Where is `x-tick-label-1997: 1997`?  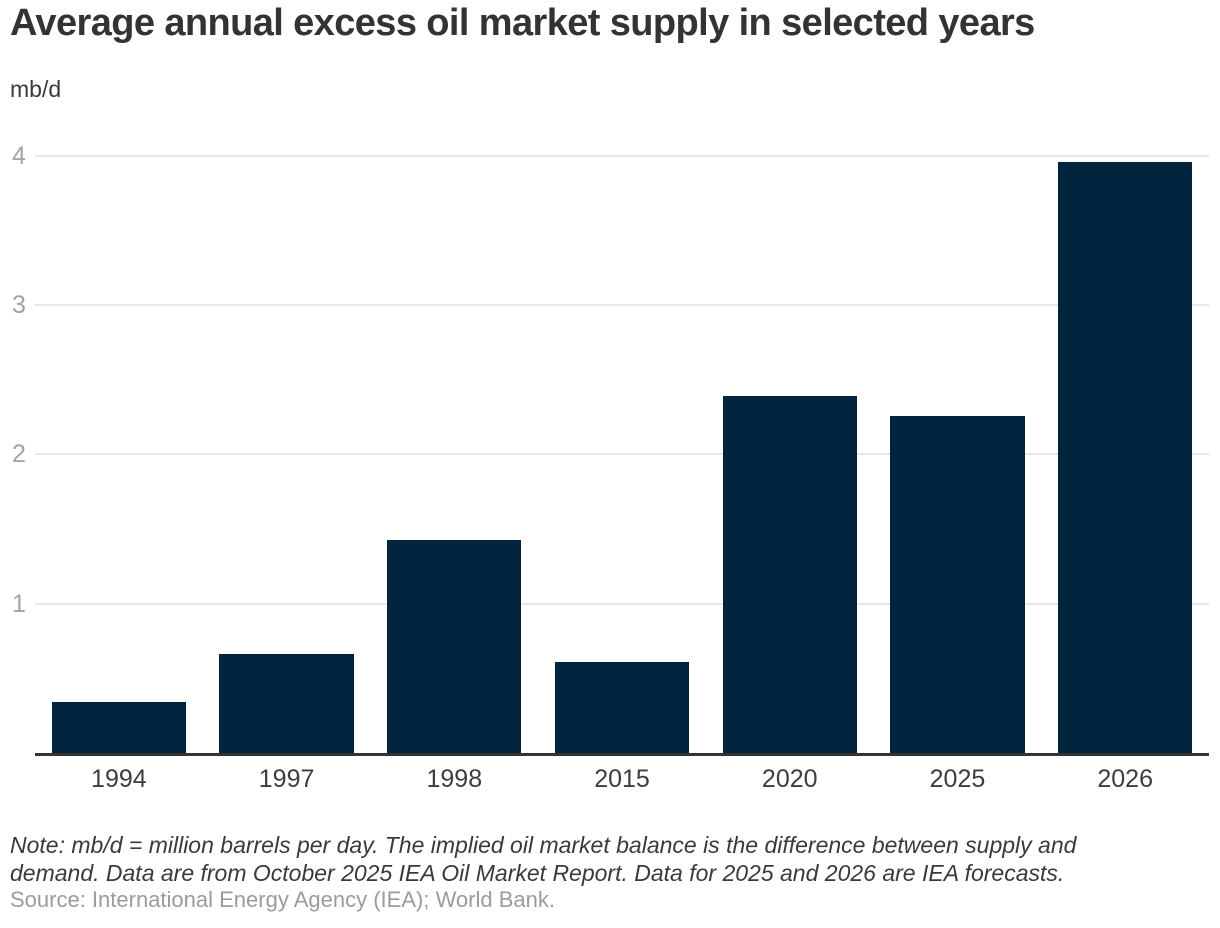
x-tick-label-1997: 1997 is located at coordinates (286, 779).